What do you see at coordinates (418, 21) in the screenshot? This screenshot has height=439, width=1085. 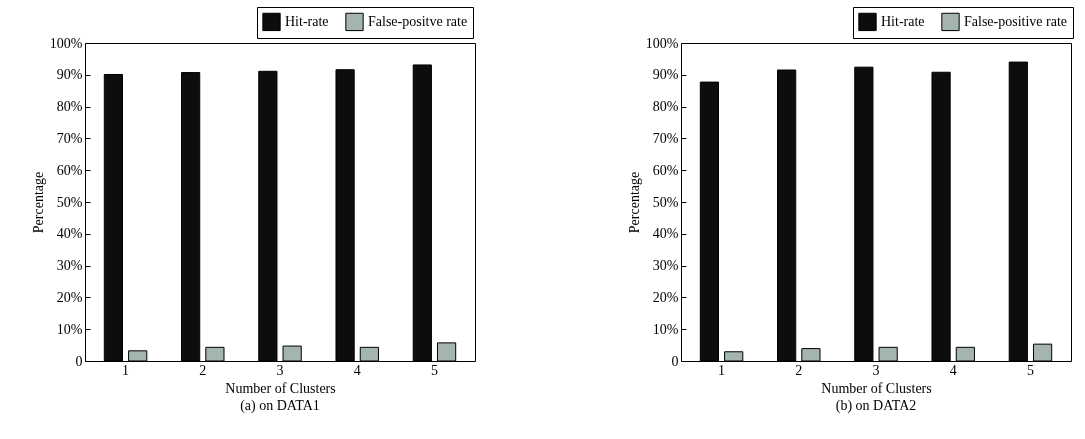 I see `legend-label: False-positve rate` at bounding box center [418, 21].